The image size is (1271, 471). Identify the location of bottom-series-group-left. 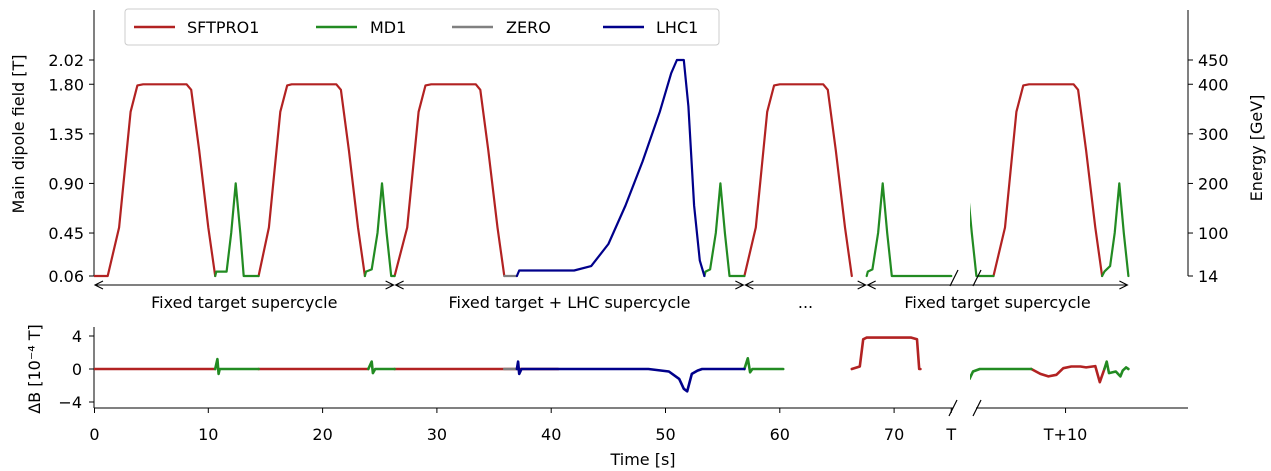
(508, 364).